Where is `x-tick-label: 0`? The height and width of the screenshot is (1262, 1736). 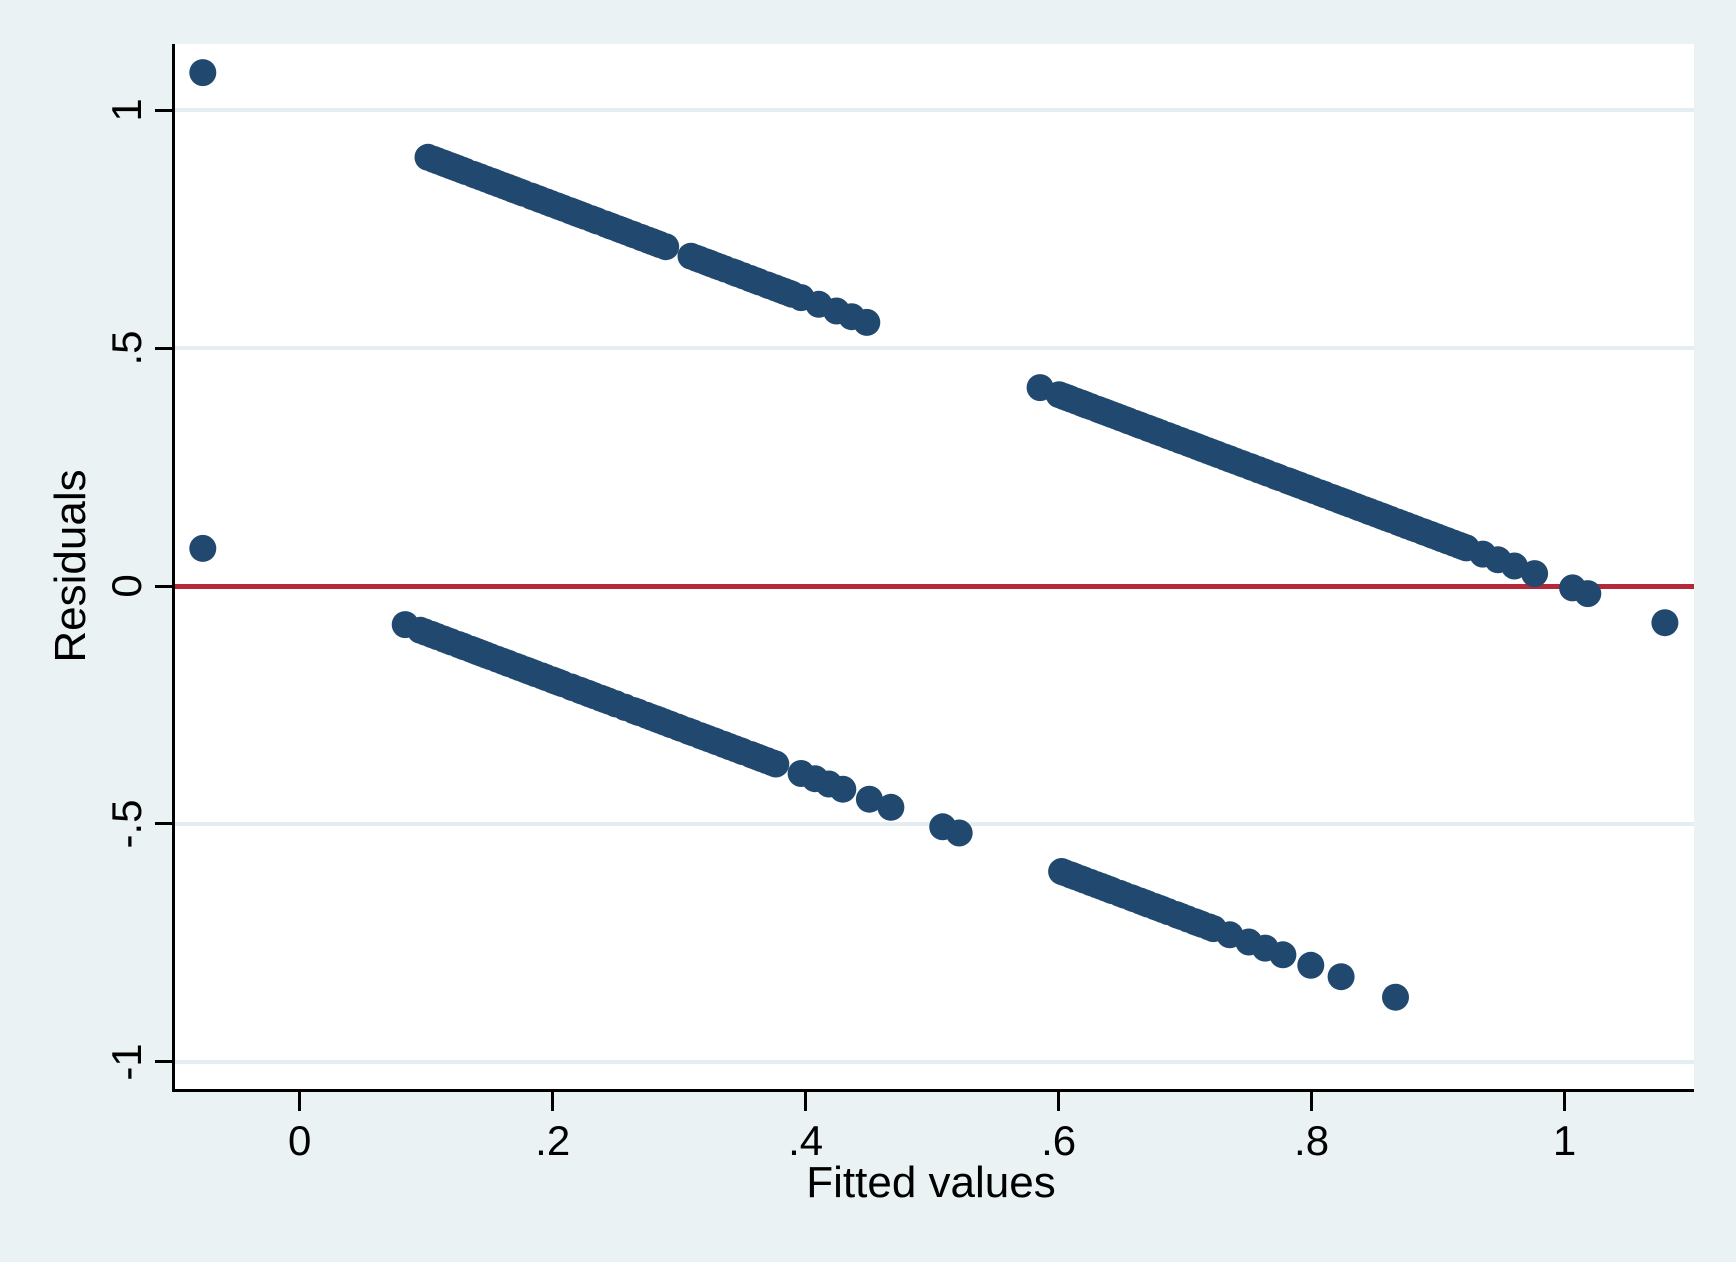 x-tick-label: 0 is located at coordinates (300, 1140).